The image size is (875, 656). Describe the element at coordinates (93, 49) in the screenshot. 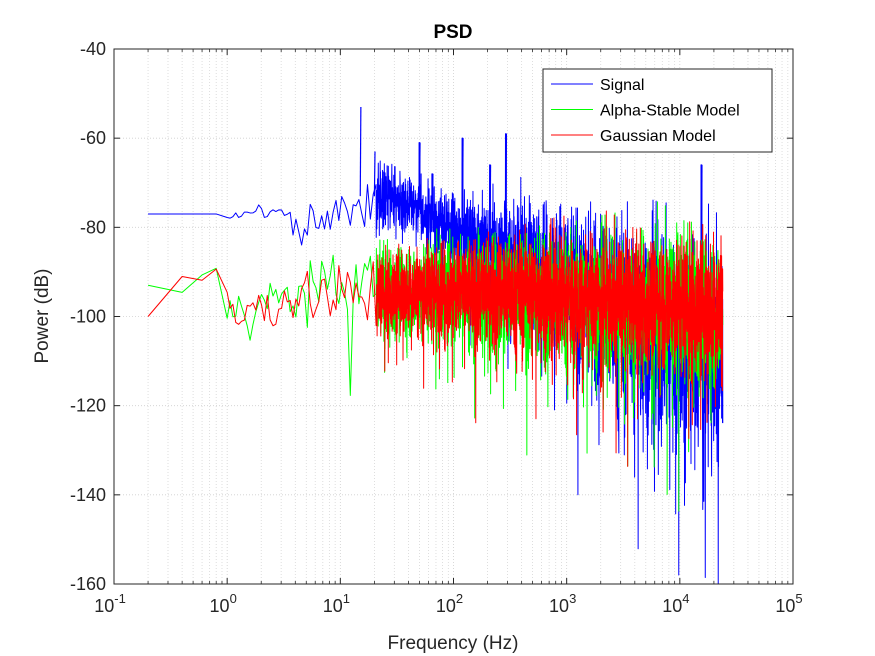

I see `y-tick-label: -40` at that location.